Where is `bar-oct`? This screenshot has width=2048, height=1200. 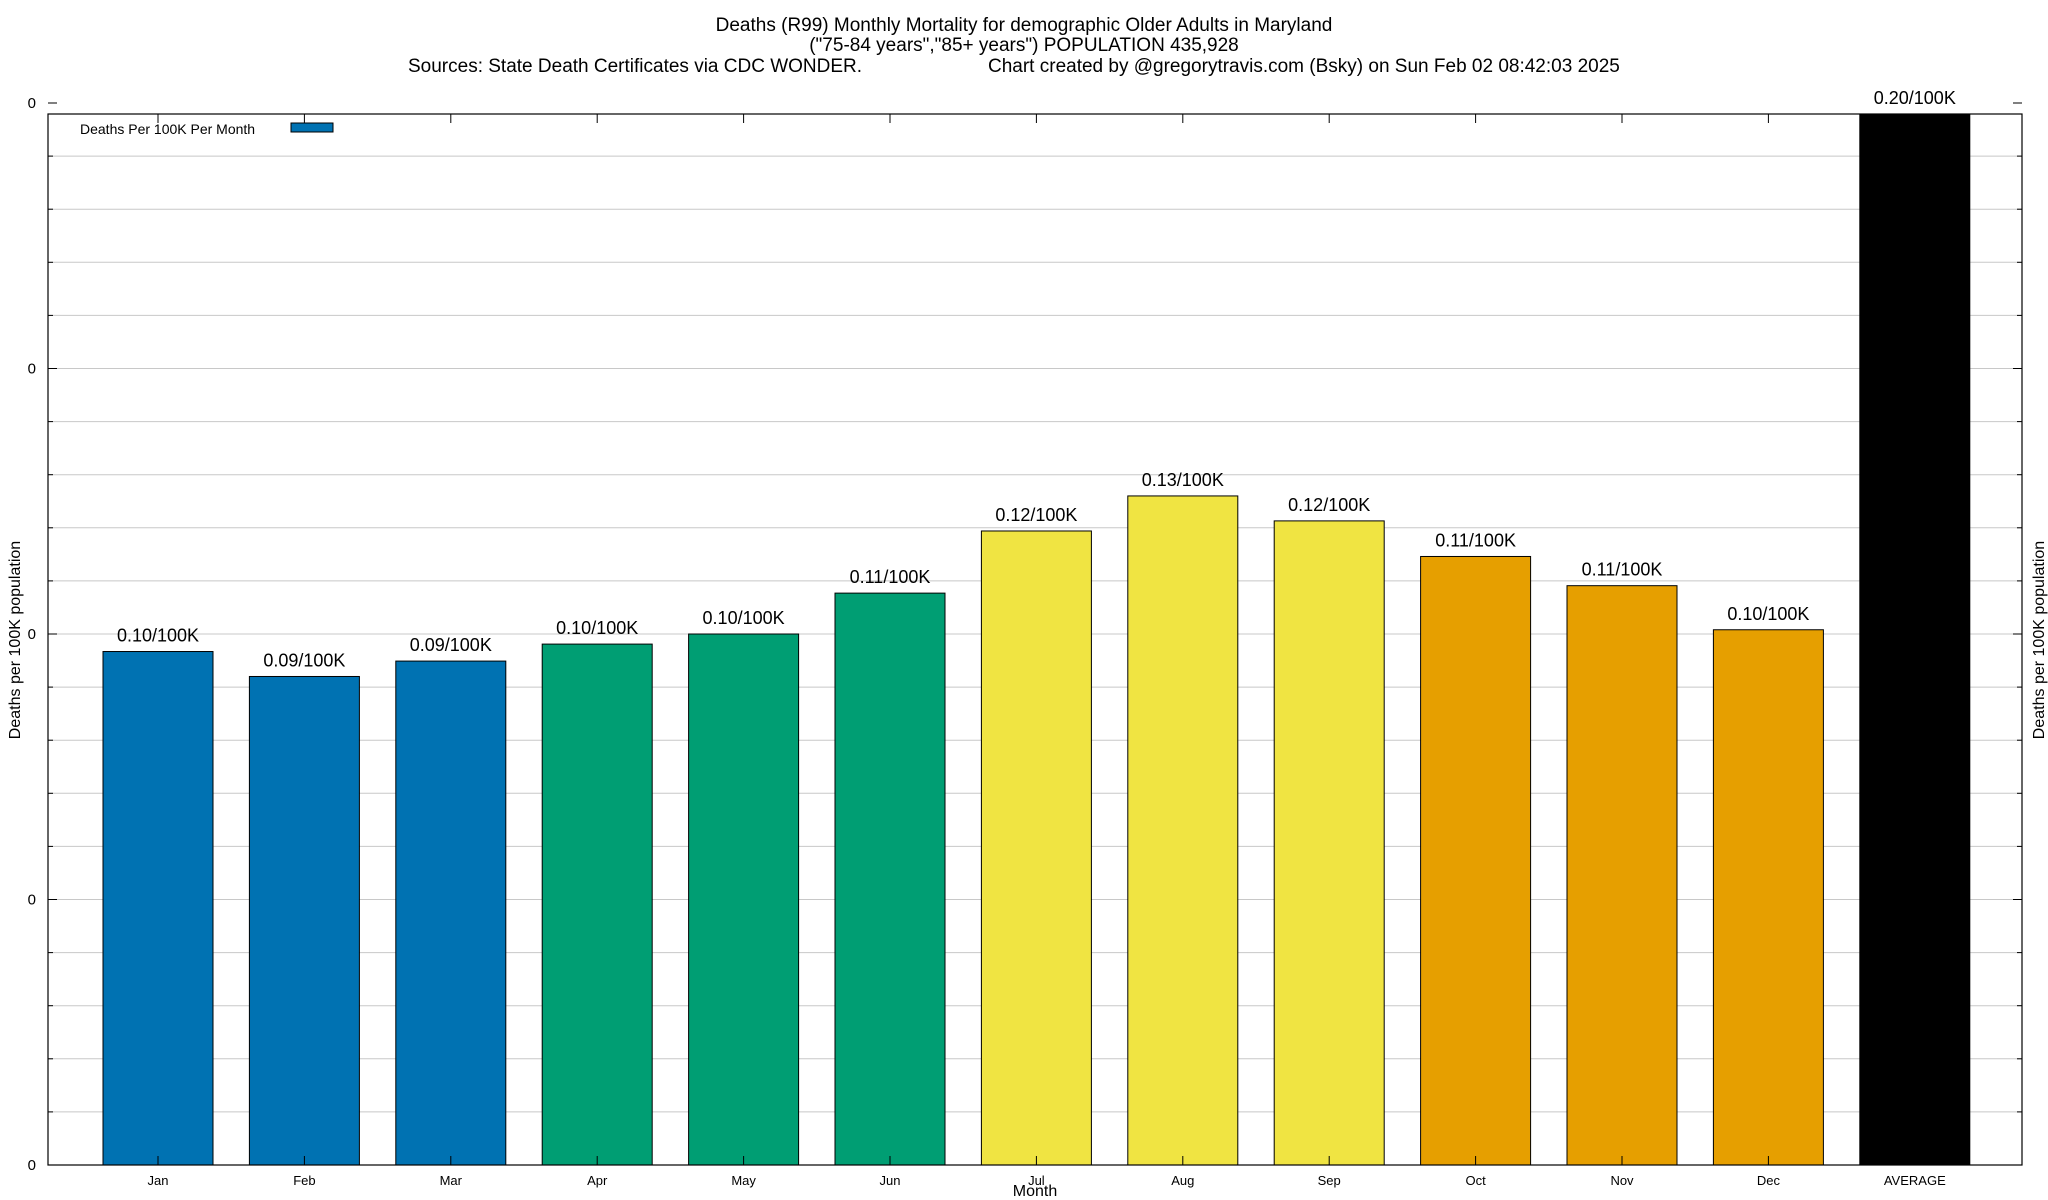 bar-oct is located at coordinates (1476, 860).